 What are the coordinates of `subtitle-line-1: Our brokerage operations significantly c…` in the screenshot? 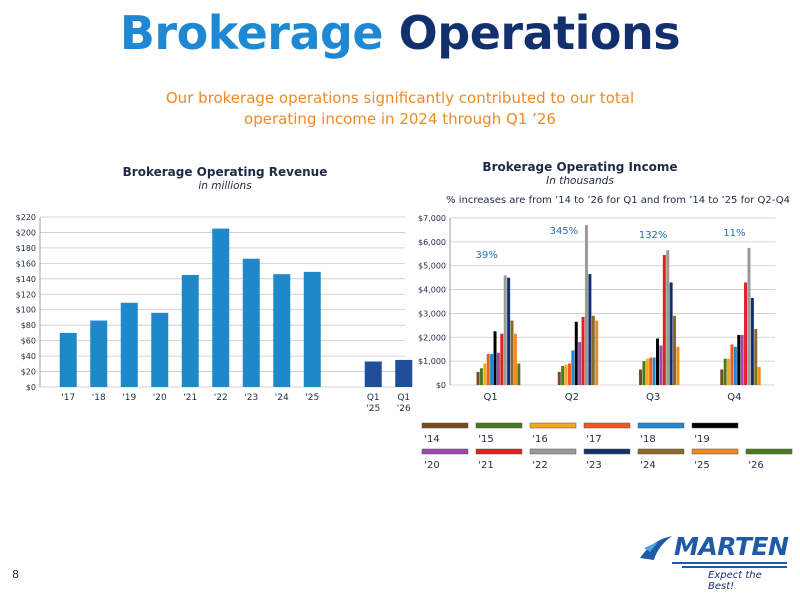 It's located at (400, 98).